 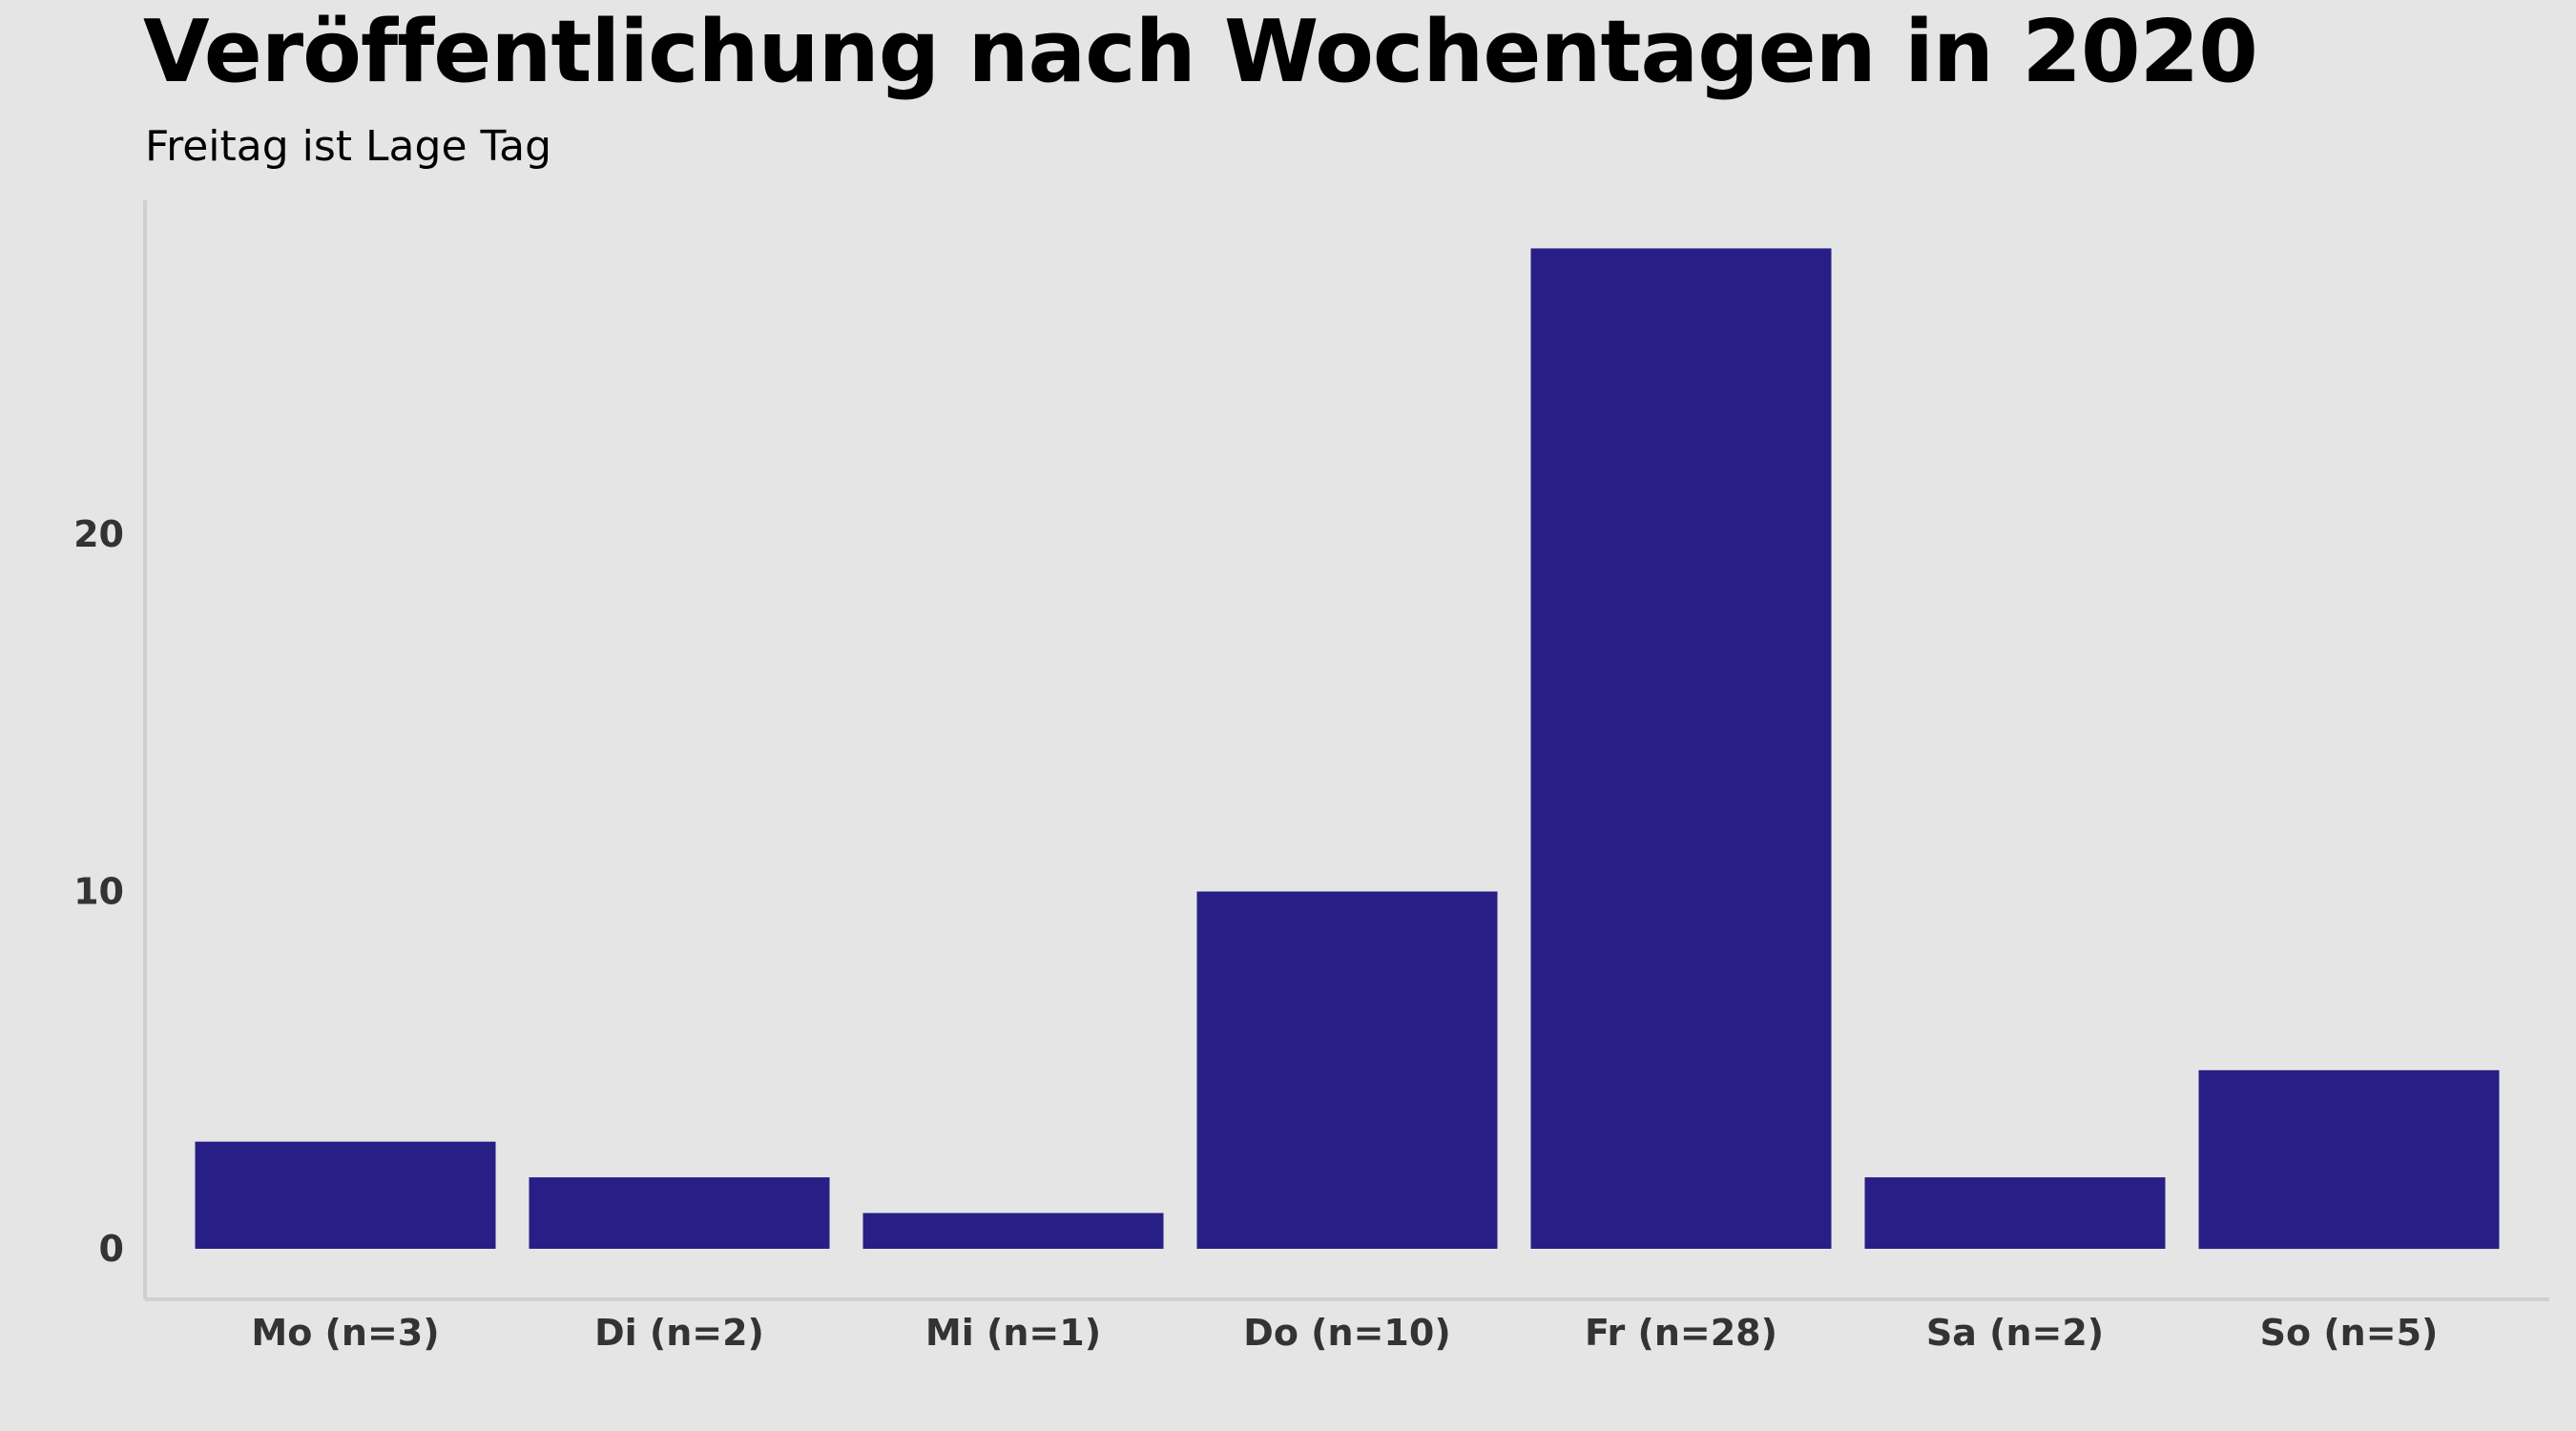 What do you see at coordinates (111, 1249) in the screenshot?
I see `y-tick-label: 0` at bounding box center [111, 1249].